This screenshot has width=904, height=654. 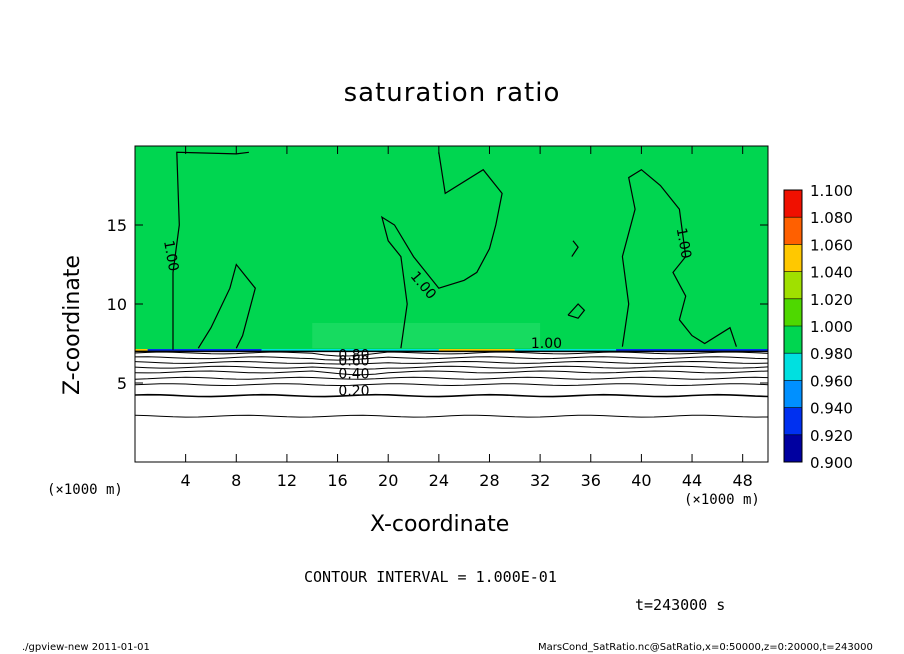 I want to click on x-unit-left: (×1000 m), so click(x=85, y=490).